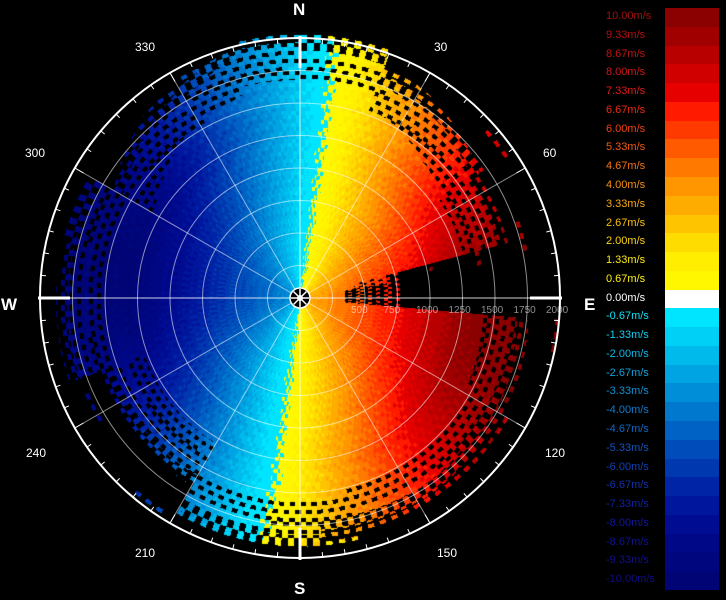  I want to click on legend-entry: -6.67m/s, so click(662, 487).